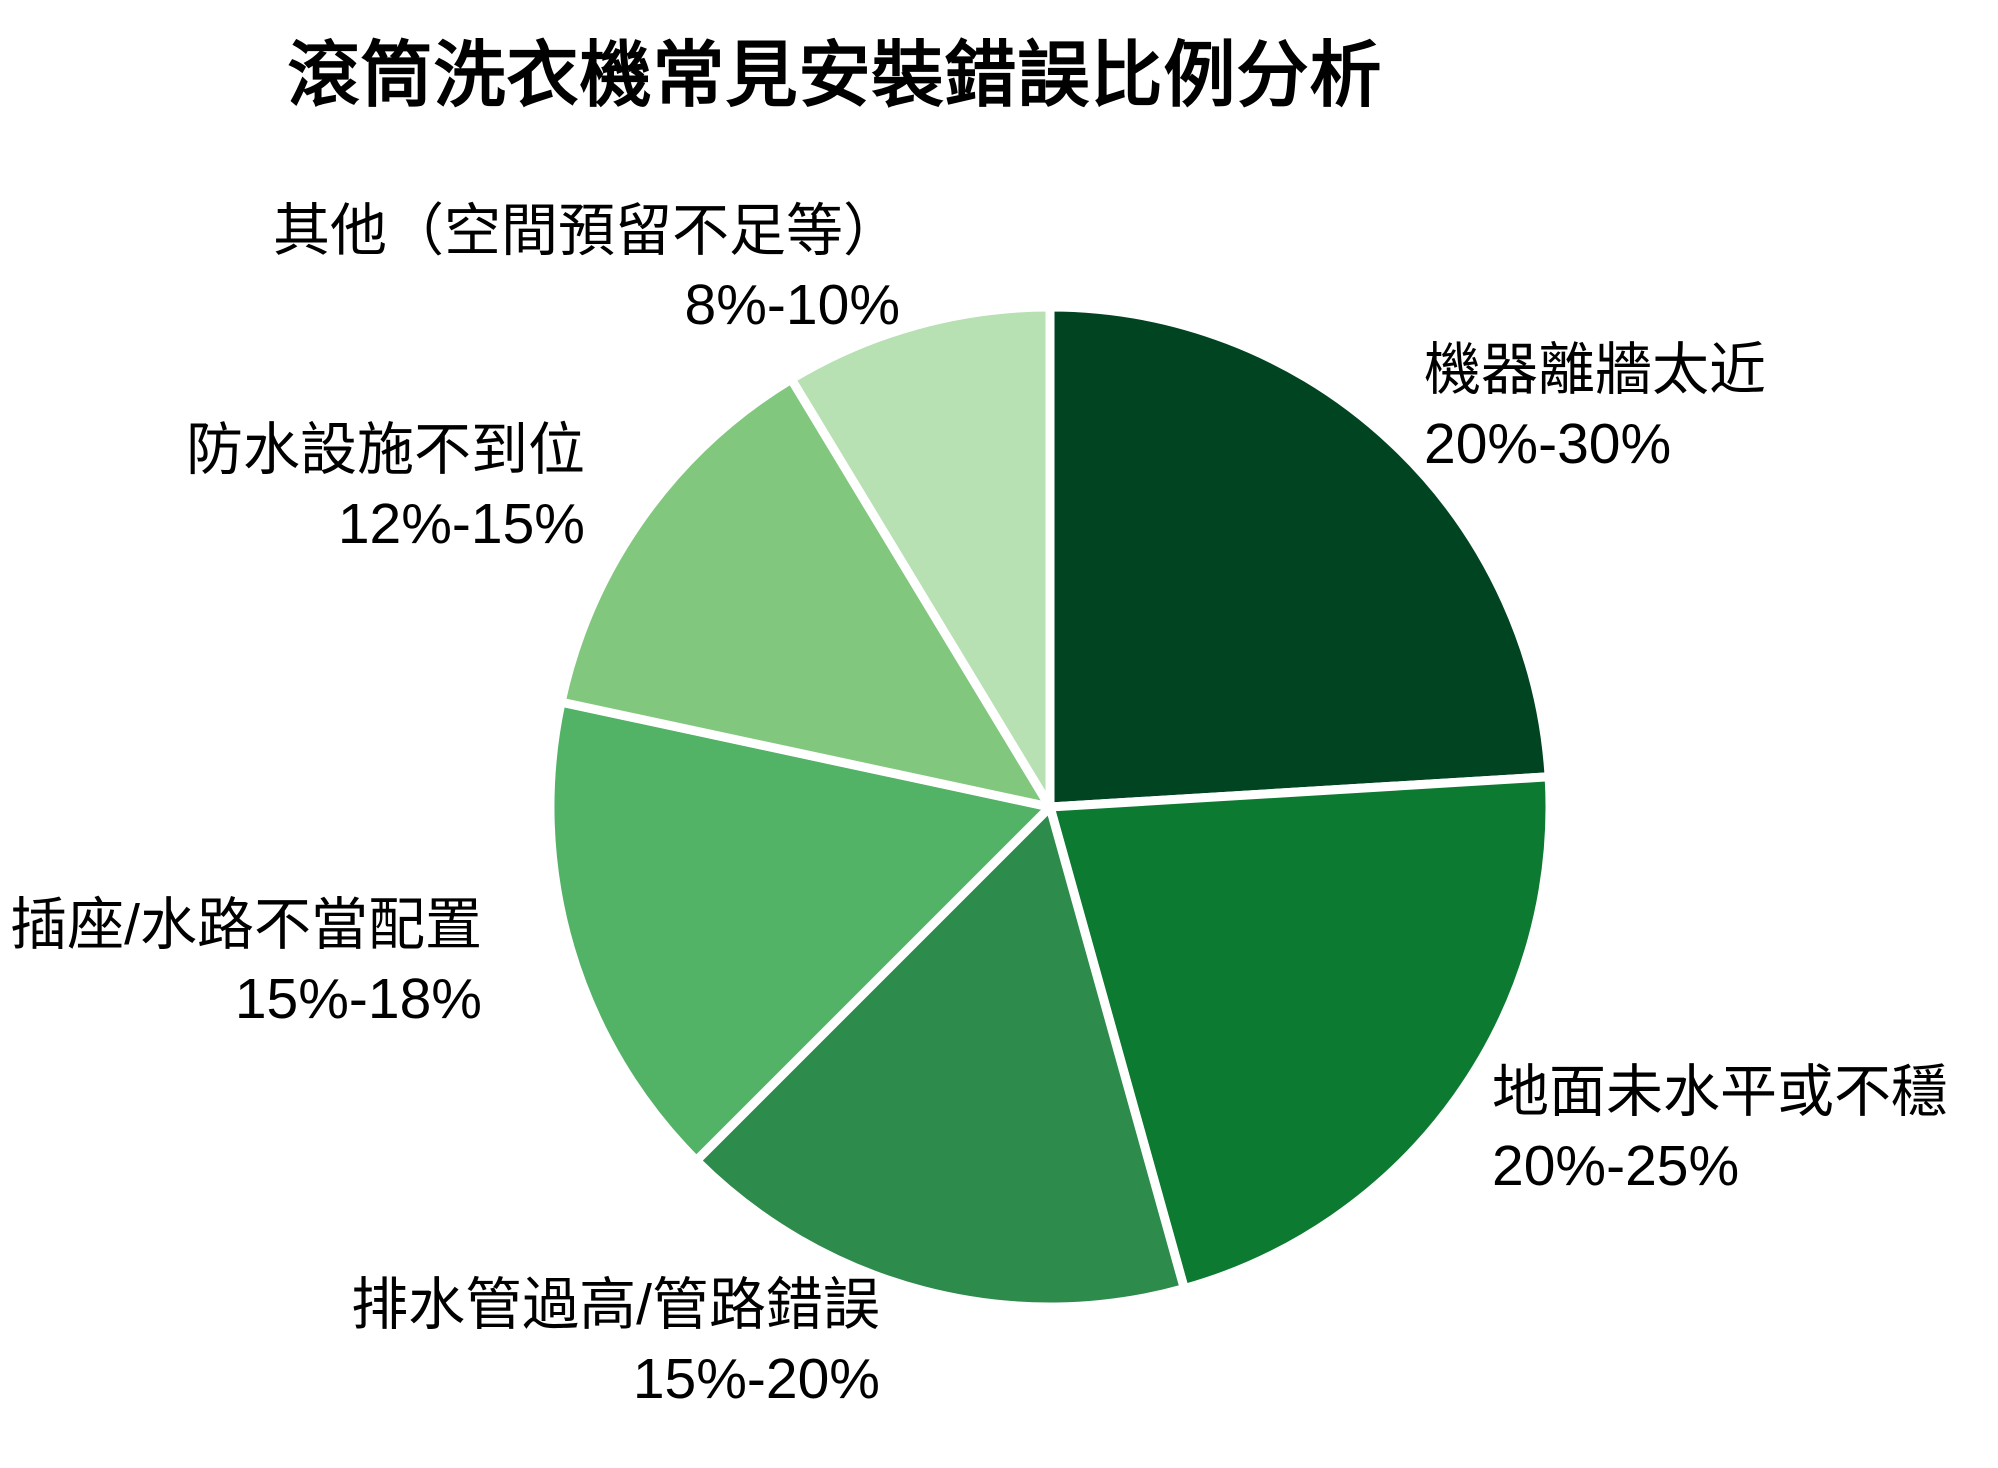 This screenshot has width=1998, height=1468. Describe the element at coordinates (586, 231) in the screenshot. I see `pie-label-text: 其他（空間預留不足等）` at that location.